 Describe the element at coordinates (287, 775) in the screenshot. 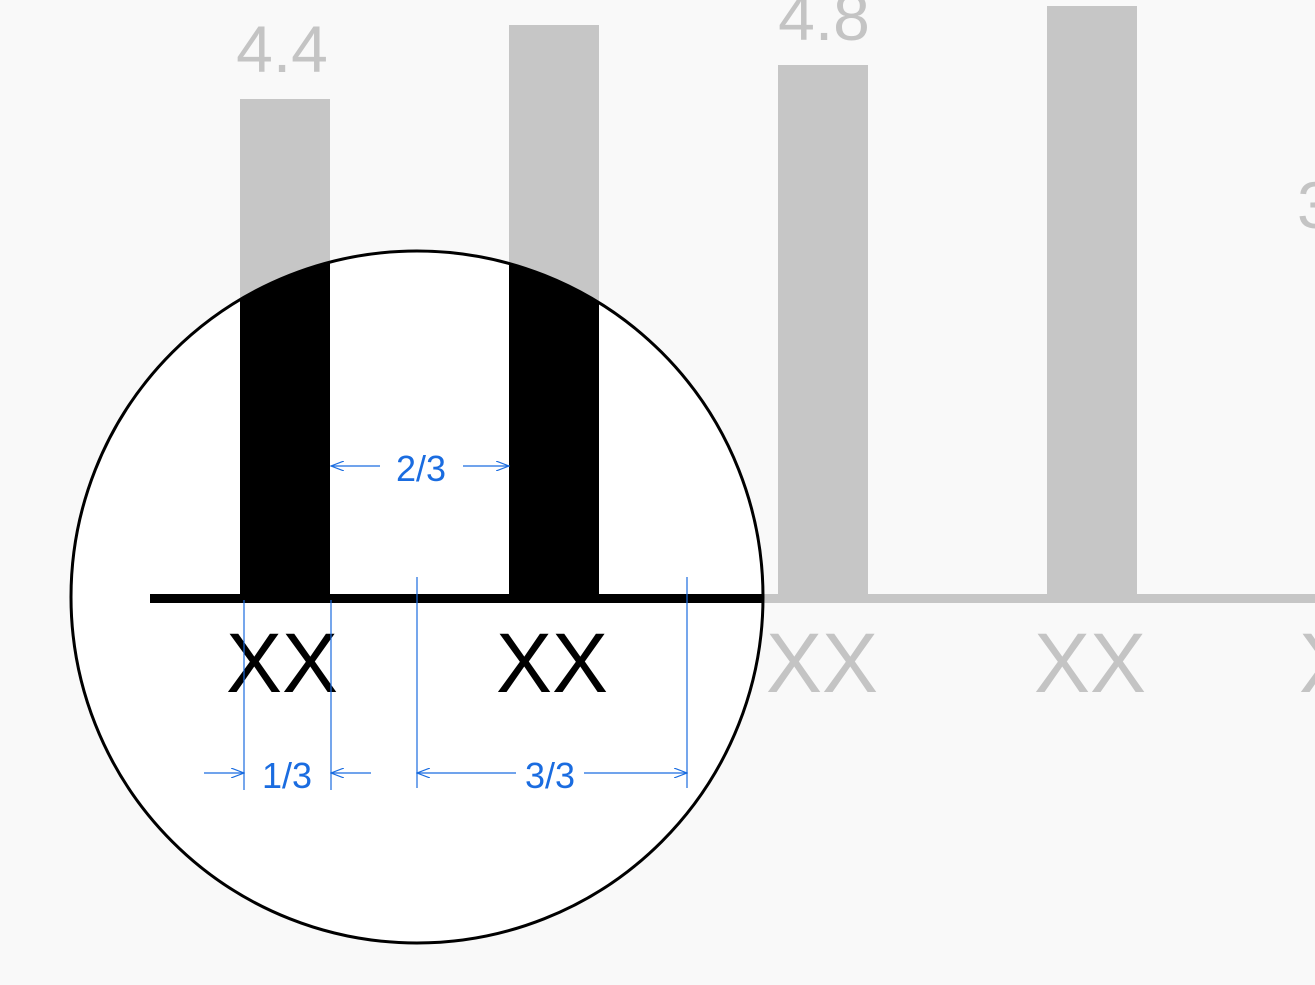

I see `bar-width-label: 1/3` at that location.